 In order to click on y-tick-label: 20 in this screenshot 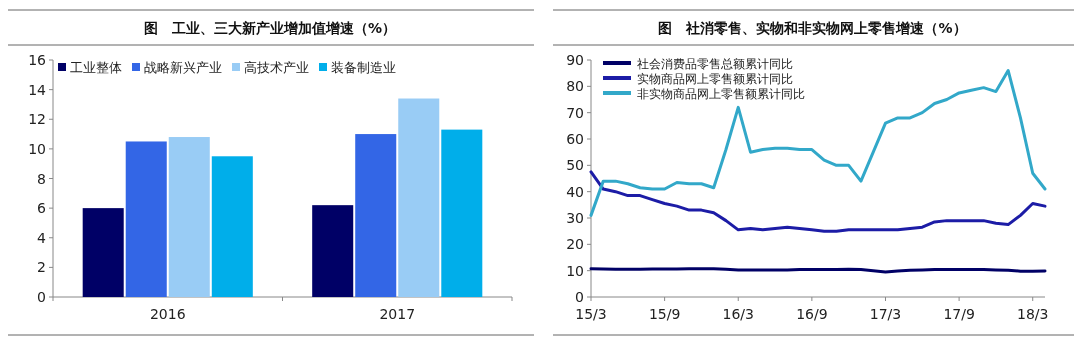, I will do `click(575, 244)`.